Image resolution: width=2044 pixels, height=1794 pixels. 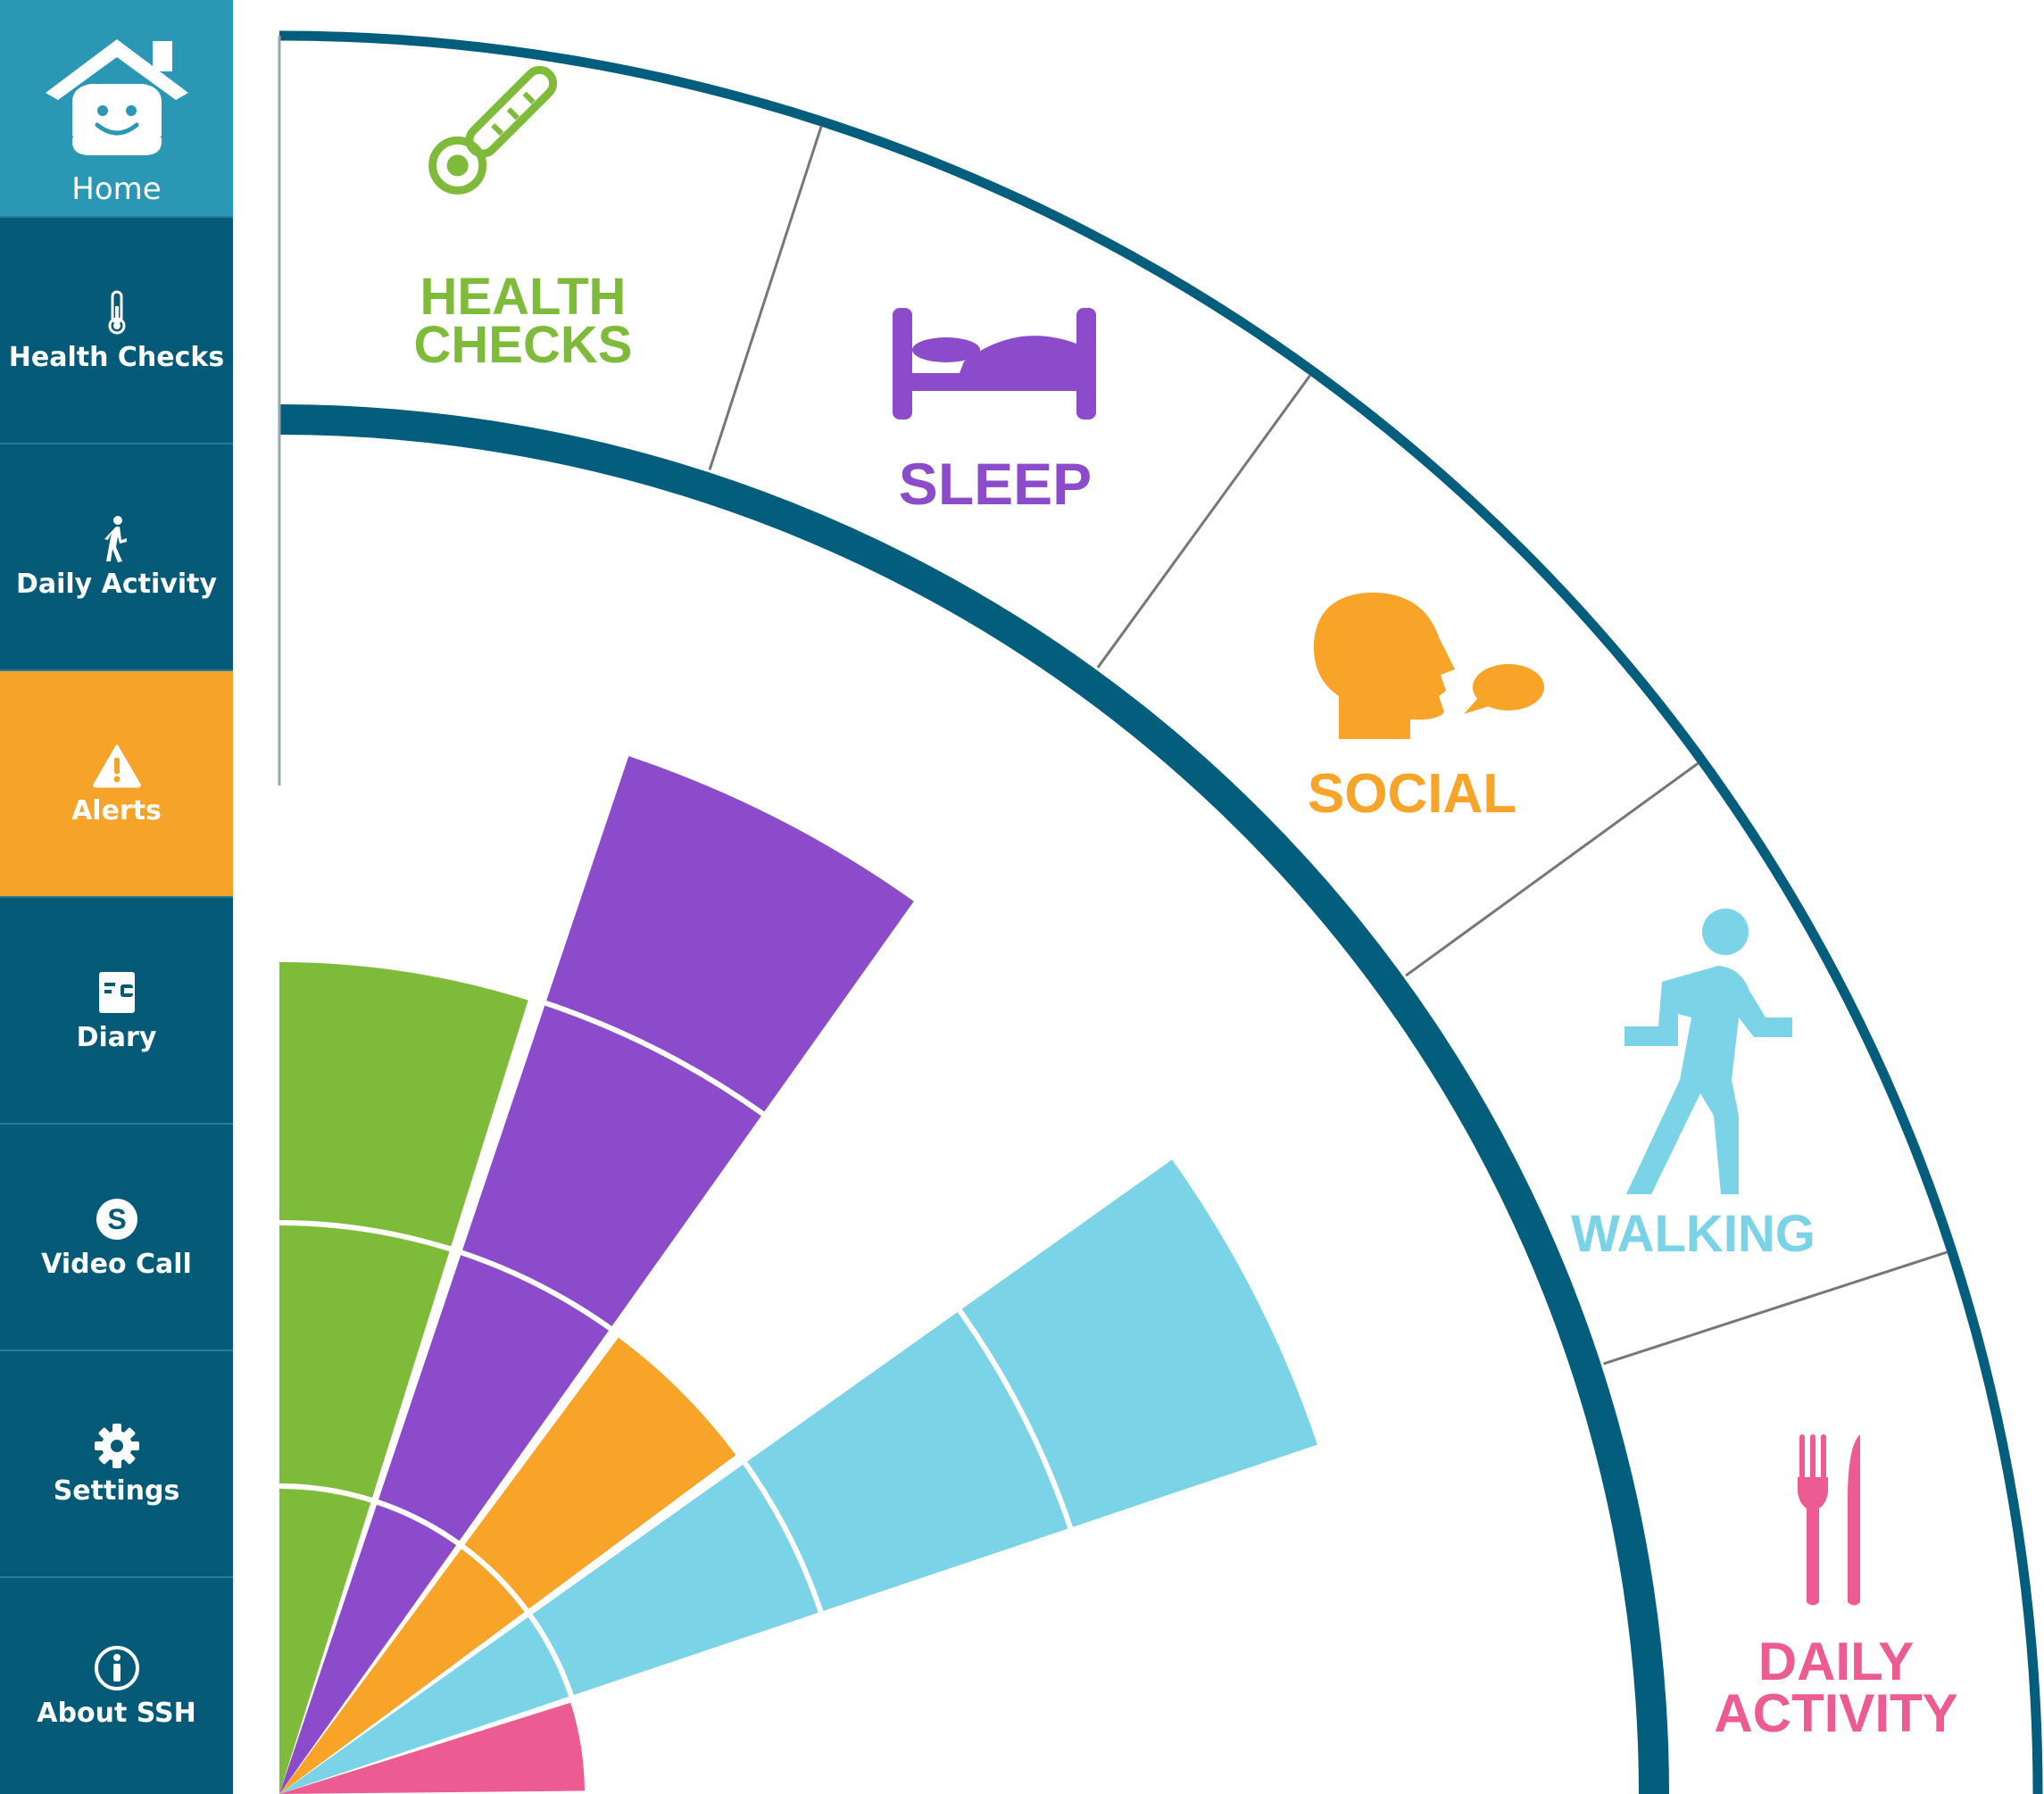 I want to click on segment-label-line1: DAILY, so click(x=1836, y=1661).